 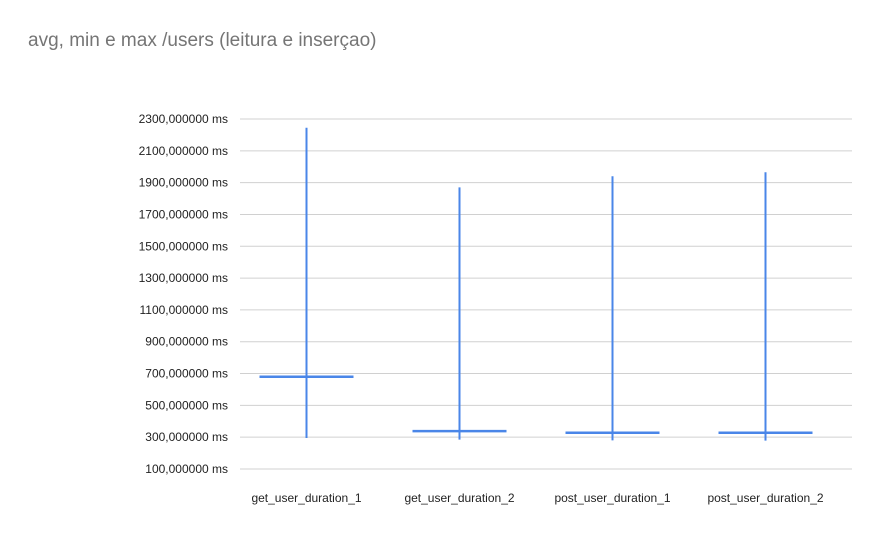 What do you see at coordinates (183, 310) in the screenshot?
I see `y-tick-label: 1100,000000 ms` at bounding box center [183, 310].